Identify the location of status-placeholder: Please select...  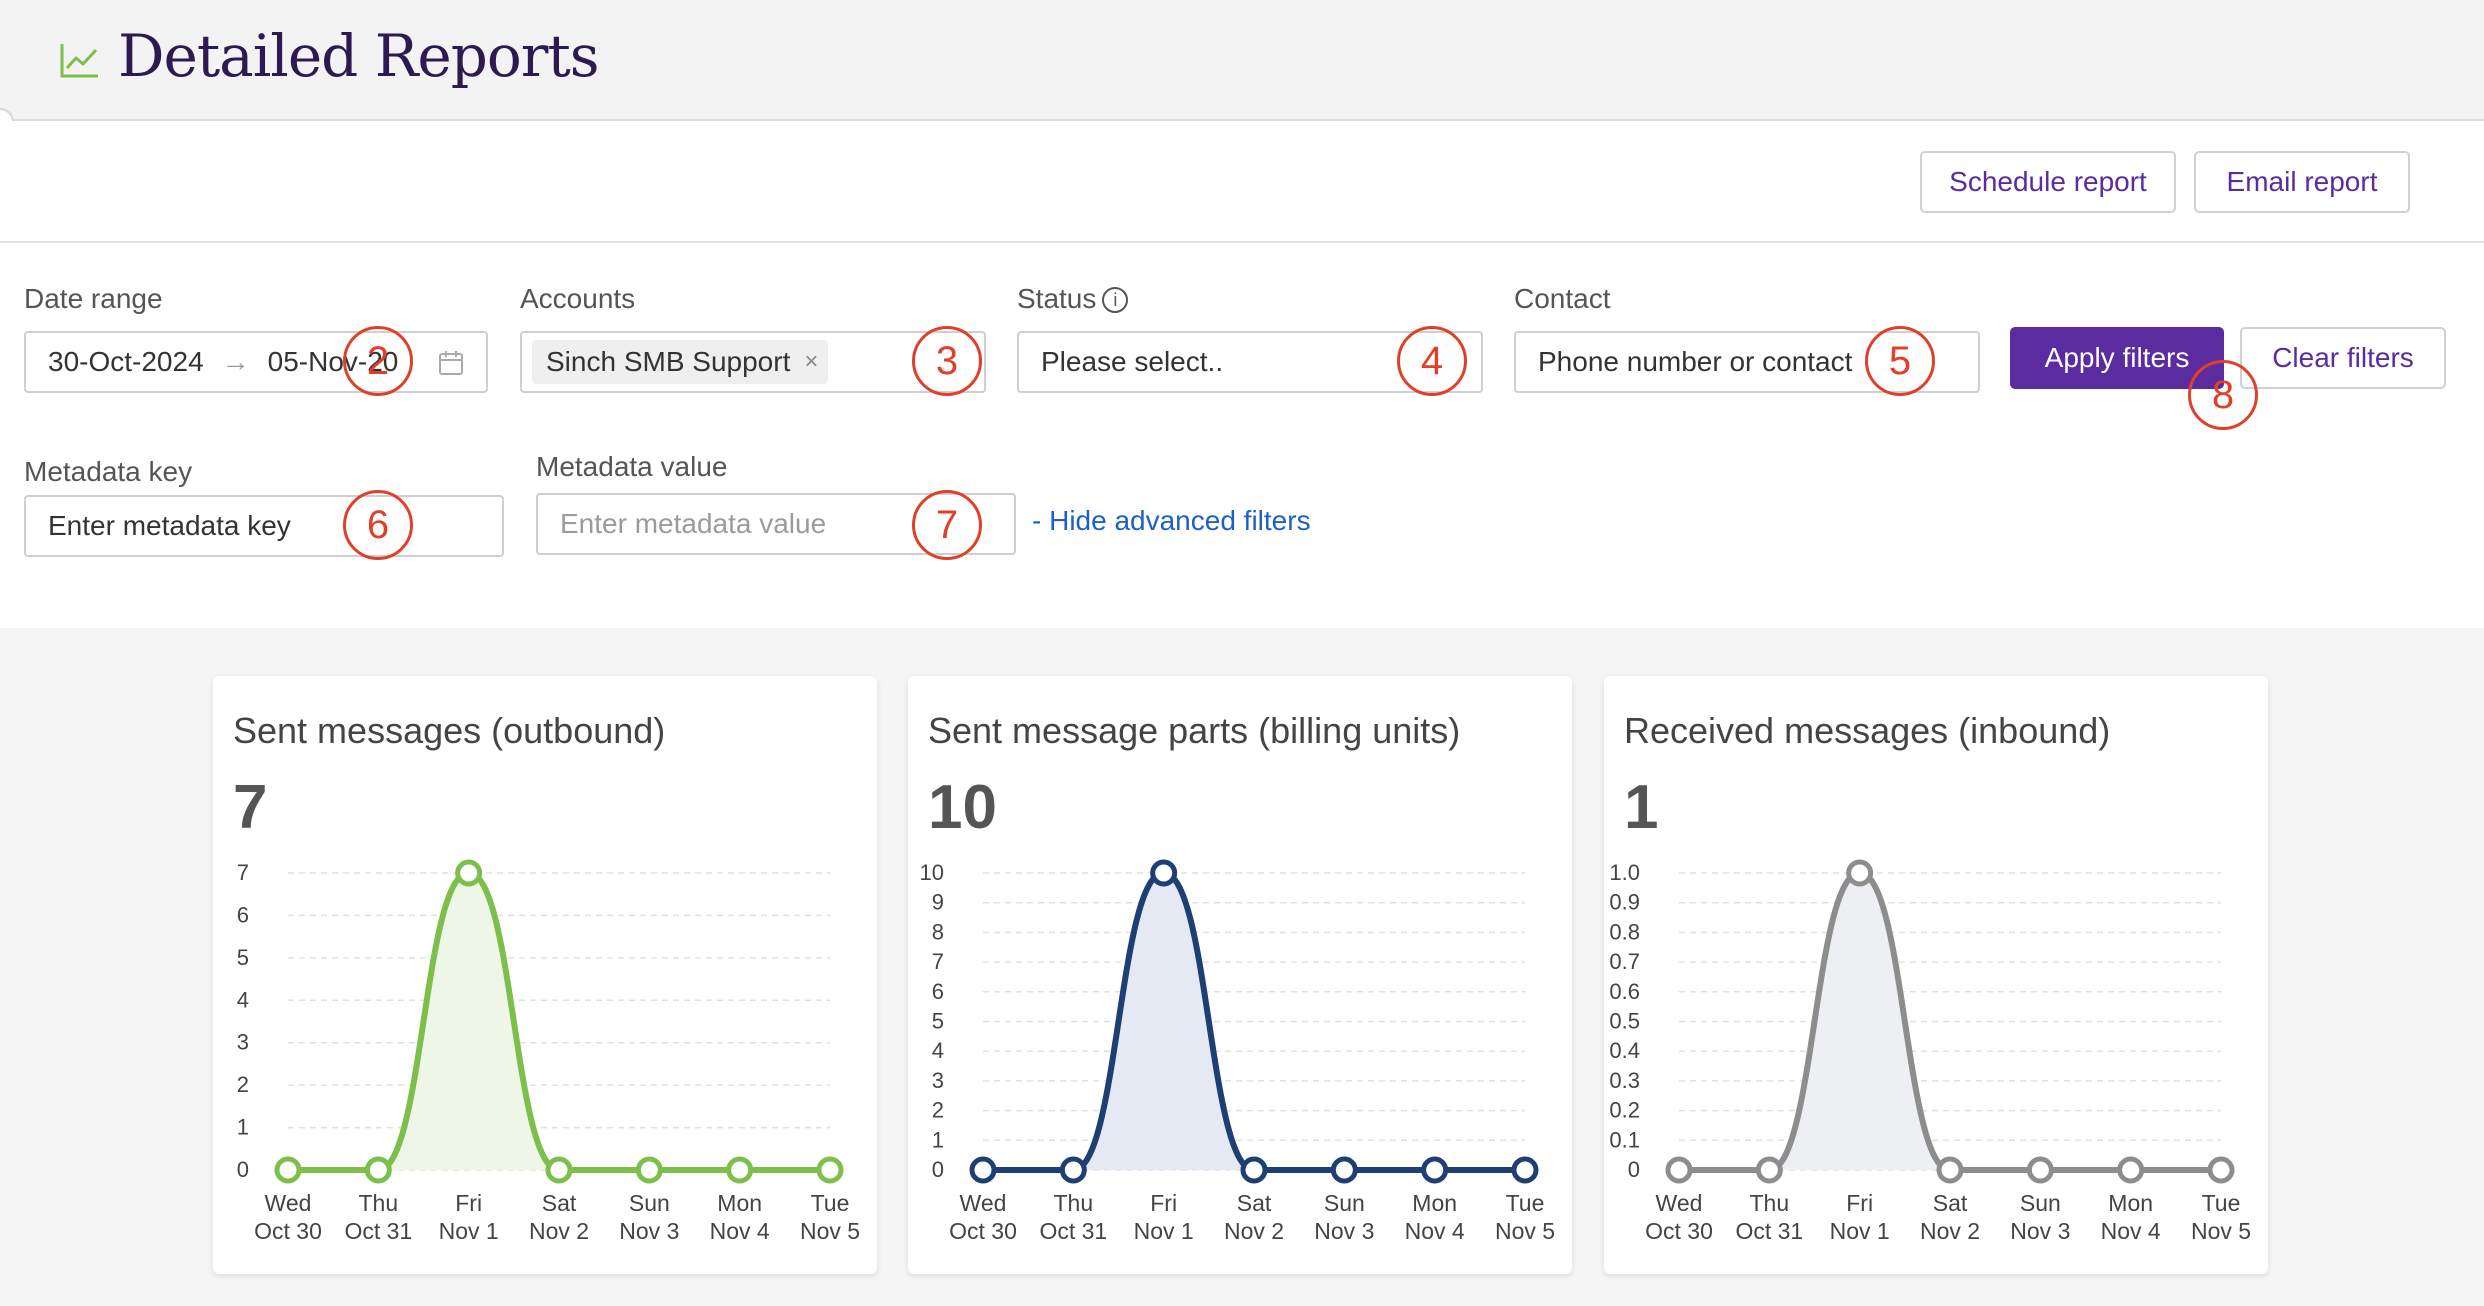
(1132, 361).